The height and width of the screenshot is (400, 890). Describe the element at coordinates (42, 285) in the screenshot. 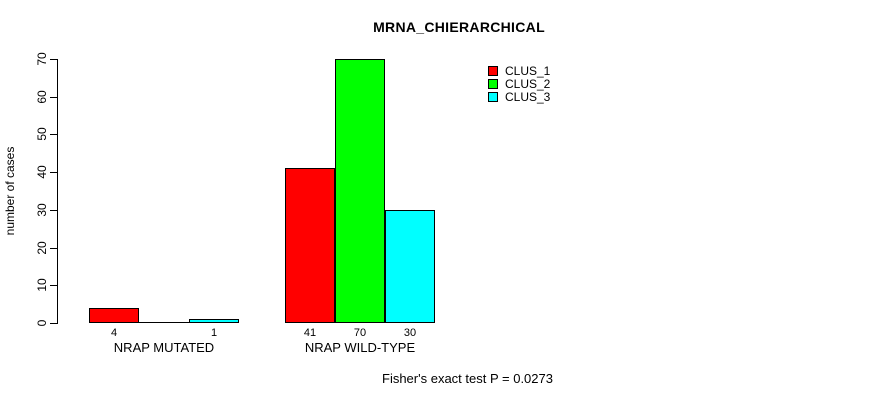

I see `y-axis-tick-label: 10` at that location.